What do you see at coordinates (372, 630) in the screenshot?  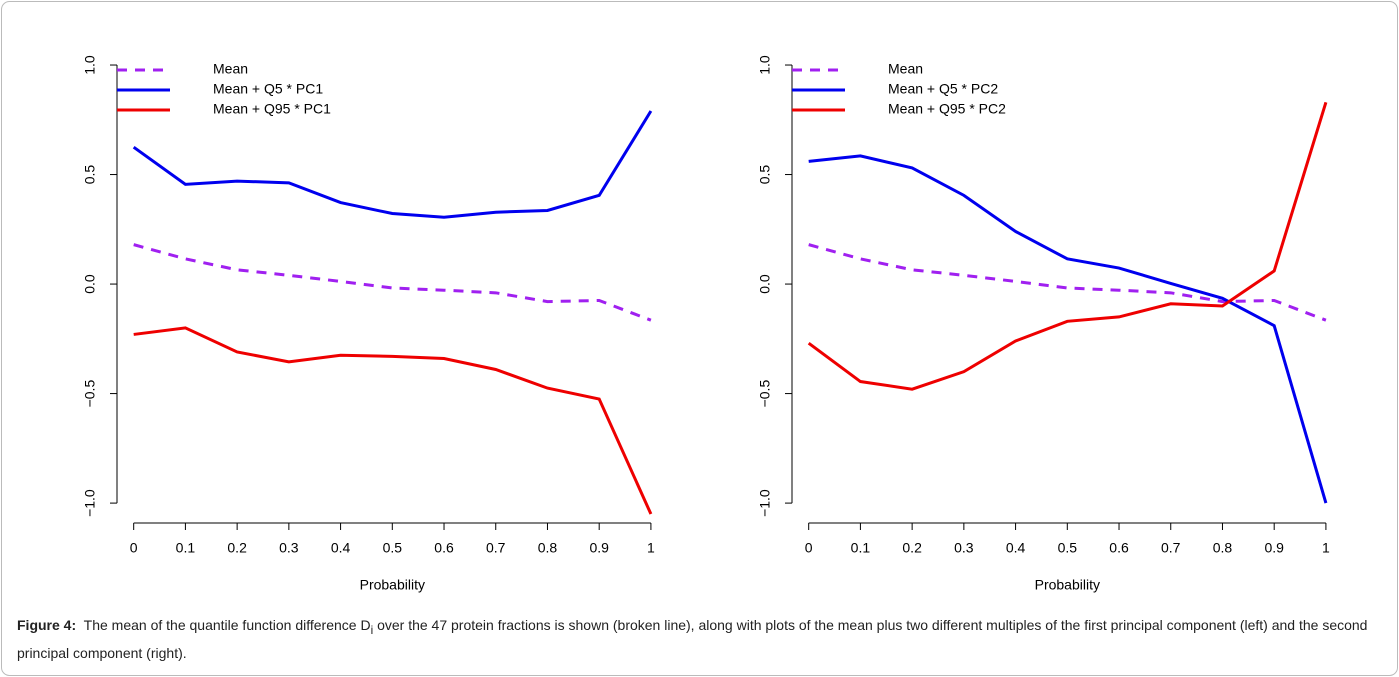 I see `caption-subscript: i` at bounding box center [372, 630].